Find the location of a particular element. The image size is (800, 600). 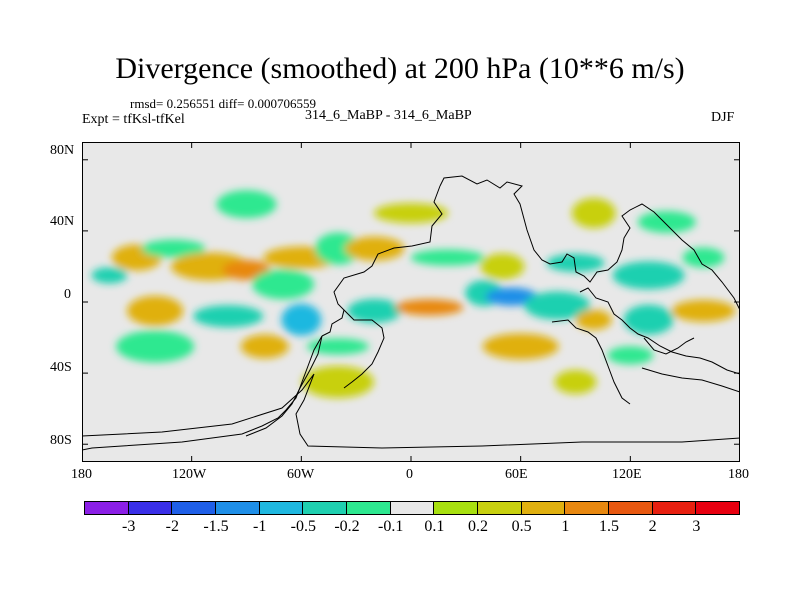

africa-west-coast is located at coordinates (382, 261).